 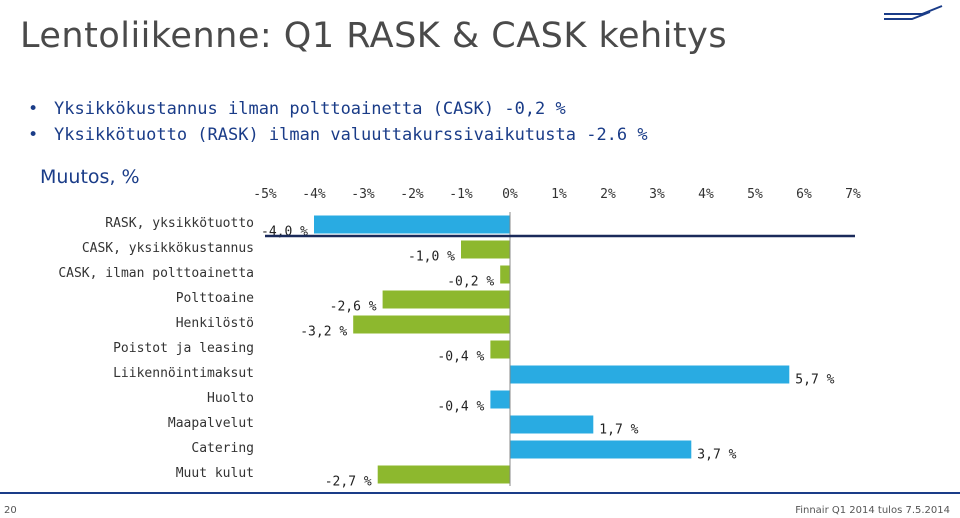 I want to click on category-label: Henkilöstö, so click(x=214, y=323).